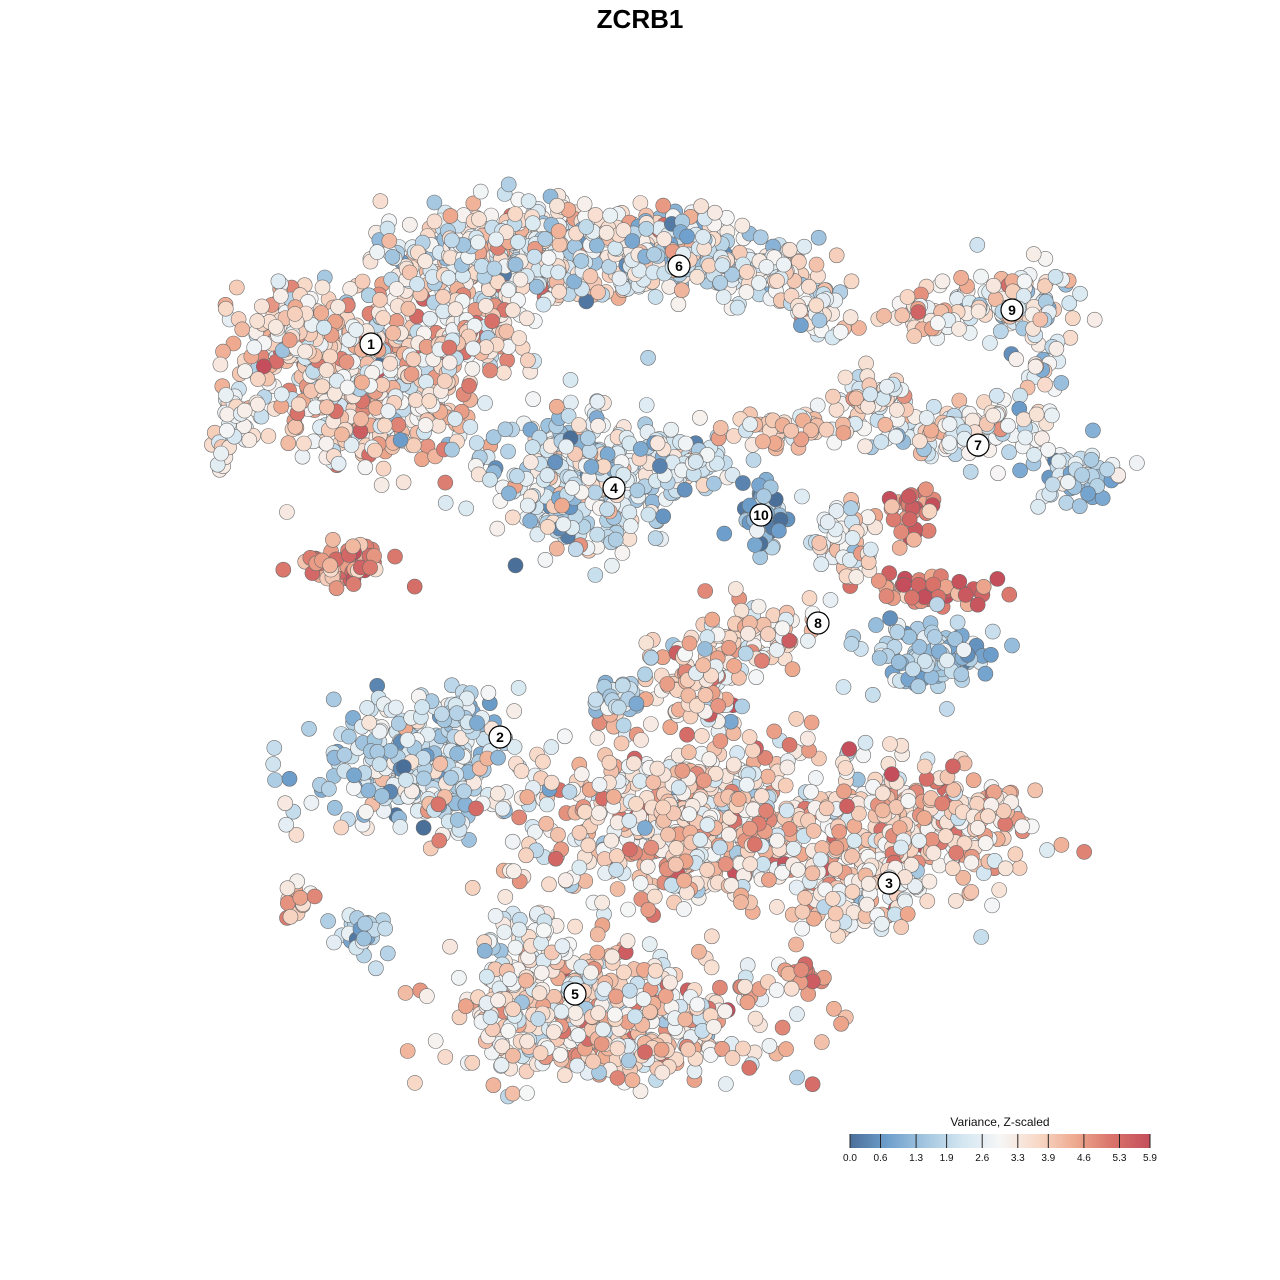  I want to click on cluster-label-2: 2, so click(500, 737).